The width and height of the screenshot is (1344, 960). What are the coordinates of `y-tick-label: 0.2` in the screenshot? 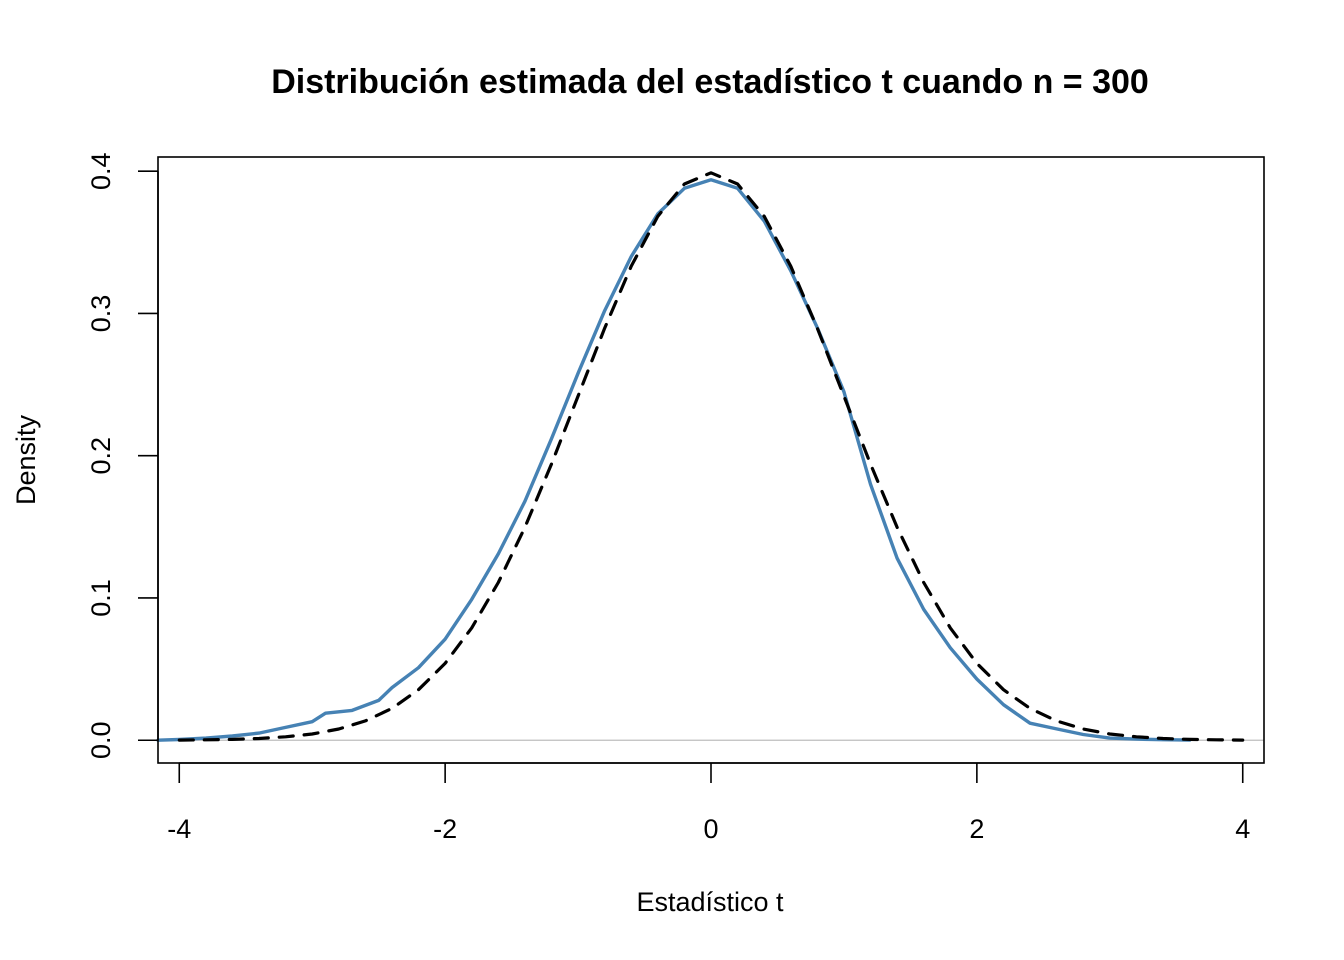 It's located at (101, 456).